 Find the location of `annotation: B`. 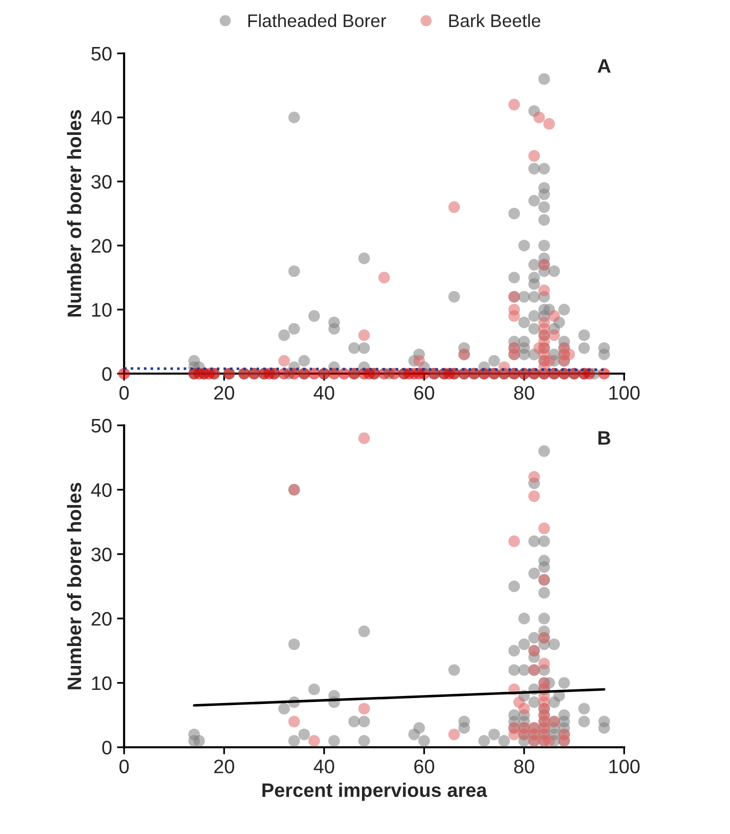

annotation: B is located at coordinates (604, 438).